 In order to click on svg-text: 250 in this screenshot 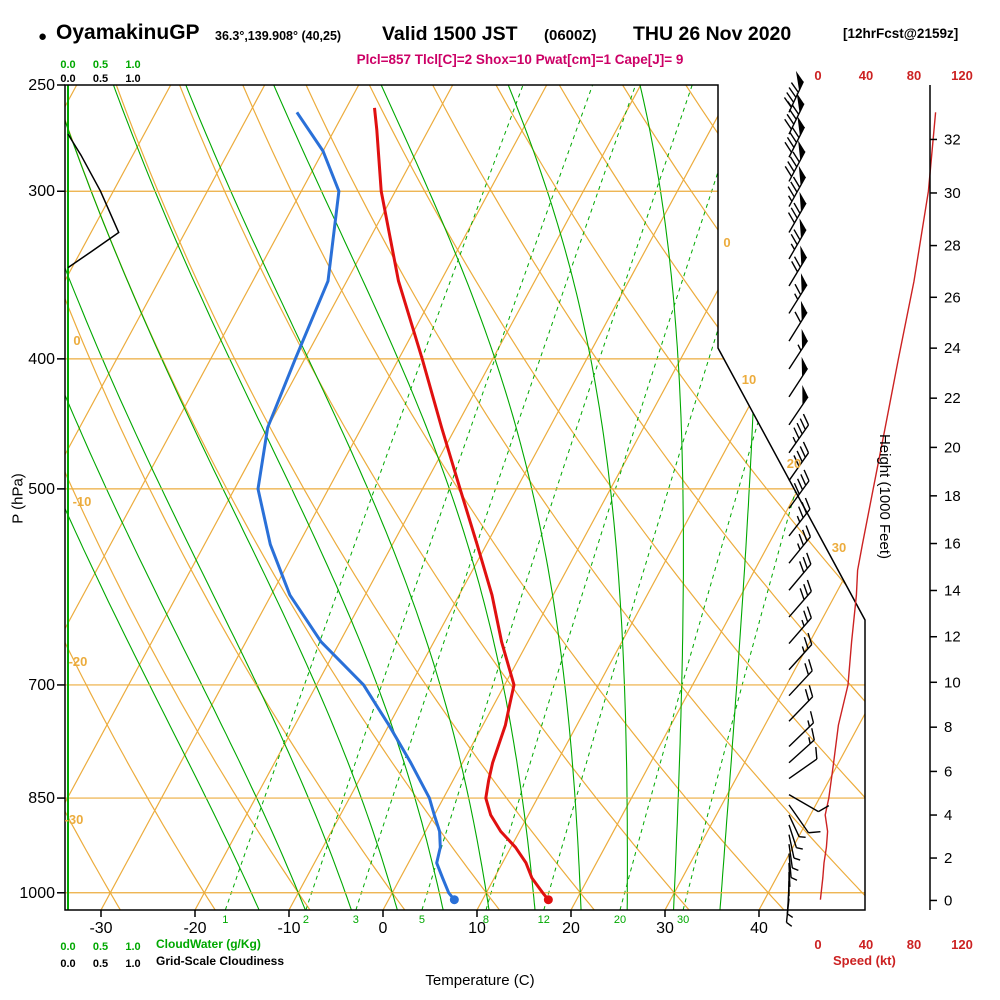, I will do `click(41, 85)`.